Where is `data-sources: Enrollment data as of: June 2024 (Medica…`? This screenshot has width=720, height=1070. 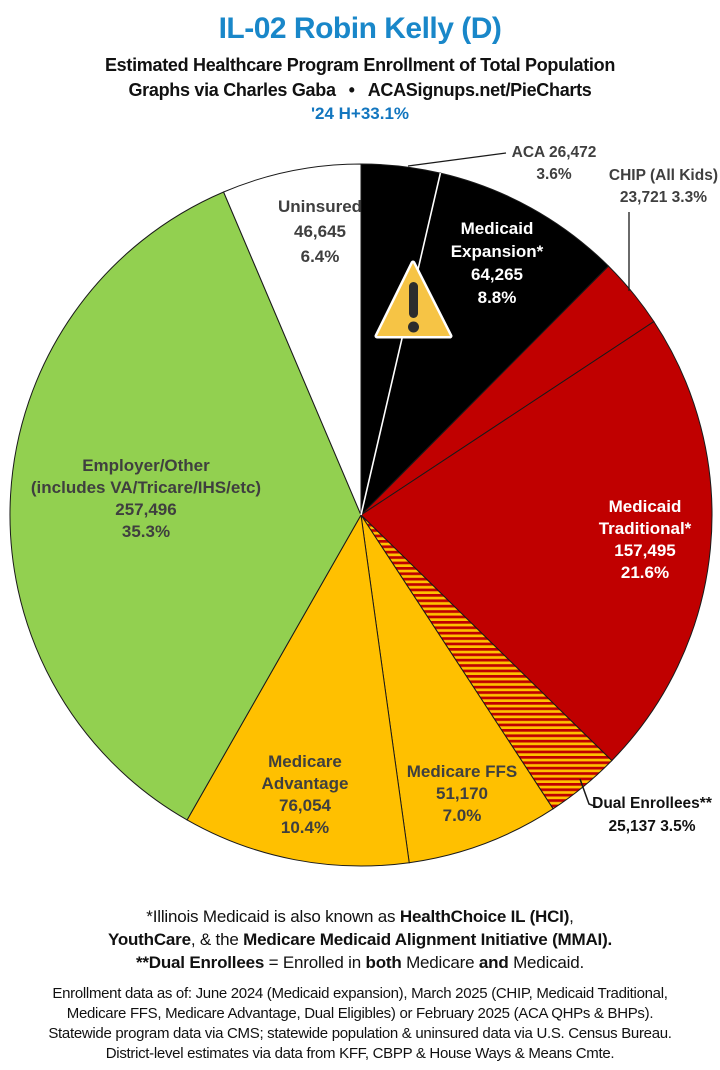 data-sources: Enrollment data as of: June 2024 (Medica… is located at coordinates (360, 1024).